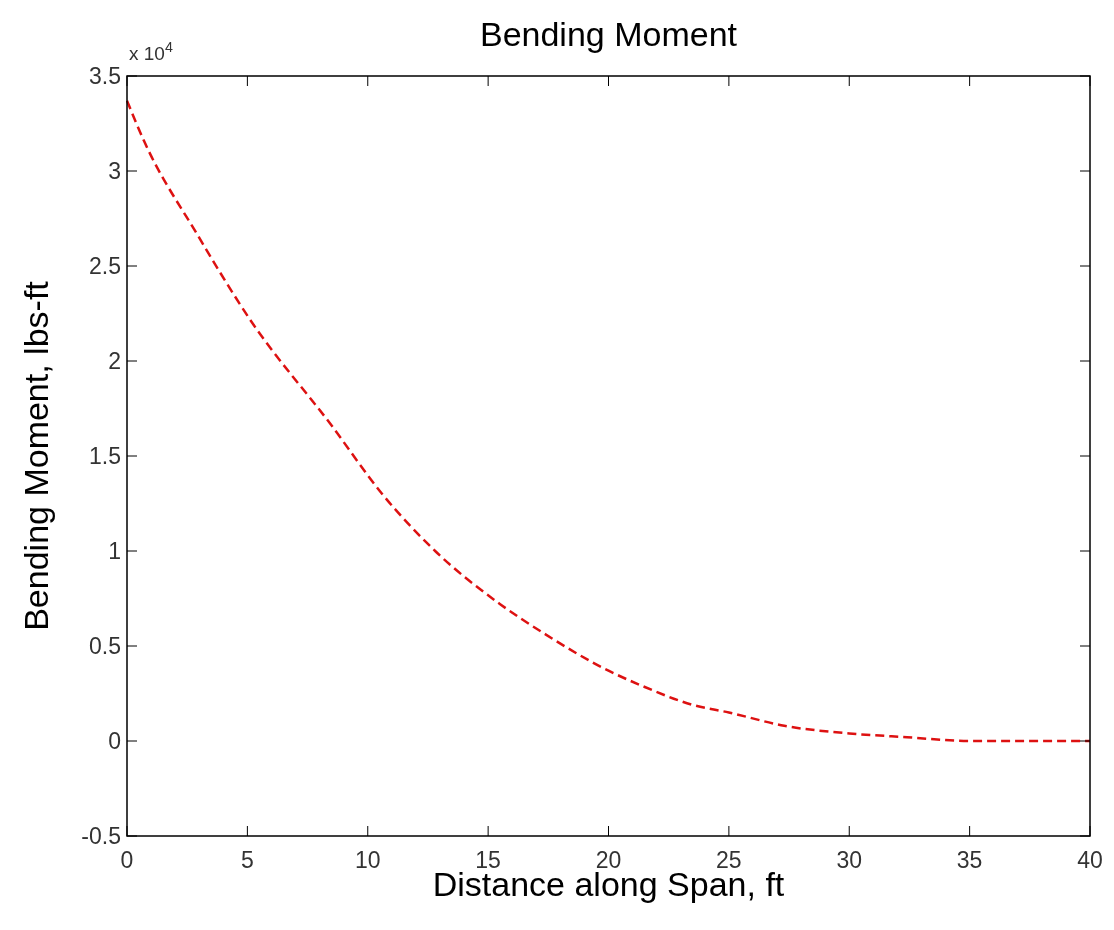 The width and height of the screenshot is (1114, 930). What do you see at coordinates (105, 266) in the screenshot?
I see `y-tick-label: 2.5` at bounding box center [105, 266].